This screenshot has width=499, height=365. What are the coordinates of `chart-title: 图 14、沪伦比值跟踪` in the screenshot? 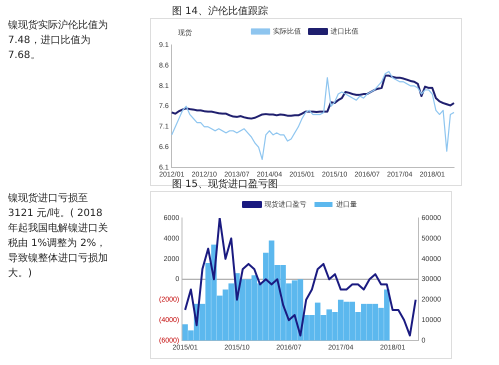 It's located at (220, 11).